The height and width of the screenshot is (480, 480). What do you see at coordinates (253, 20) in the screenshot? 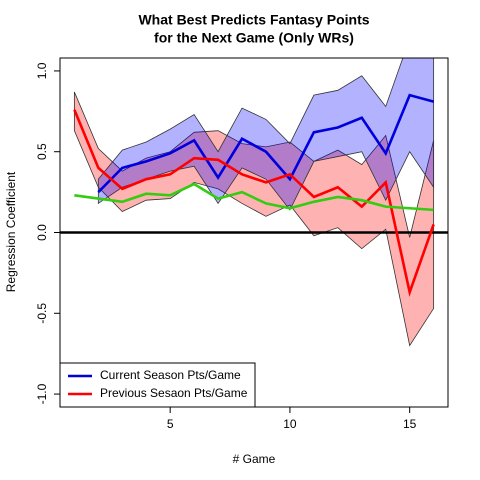
I see `chart-title: What Best Predicts Fantasy Points` at bounding box center [253, 20].